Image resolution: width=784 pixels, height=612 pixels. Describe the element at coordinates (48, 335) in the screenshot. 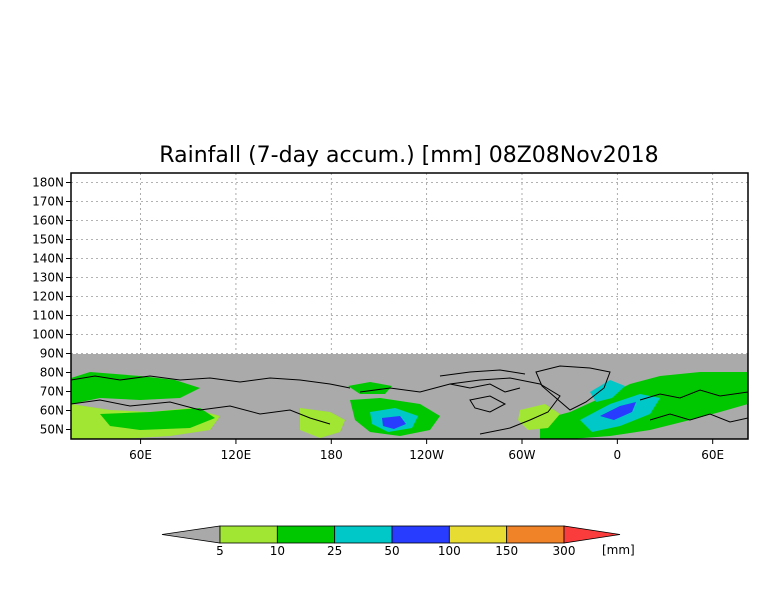

I see `y-tick-label: 100N` at that location.